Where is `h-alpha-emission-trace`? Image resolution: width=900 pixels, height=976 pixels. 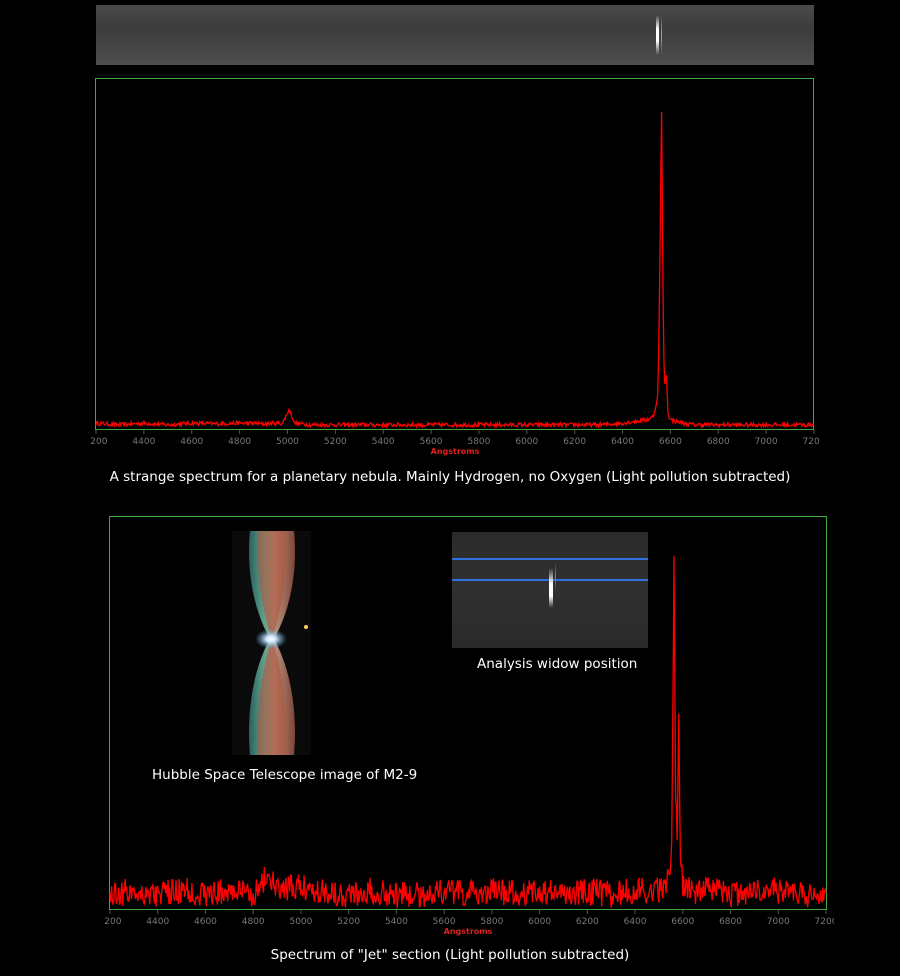
h-alpha-emission-trace is located at coordinates (657, 35).